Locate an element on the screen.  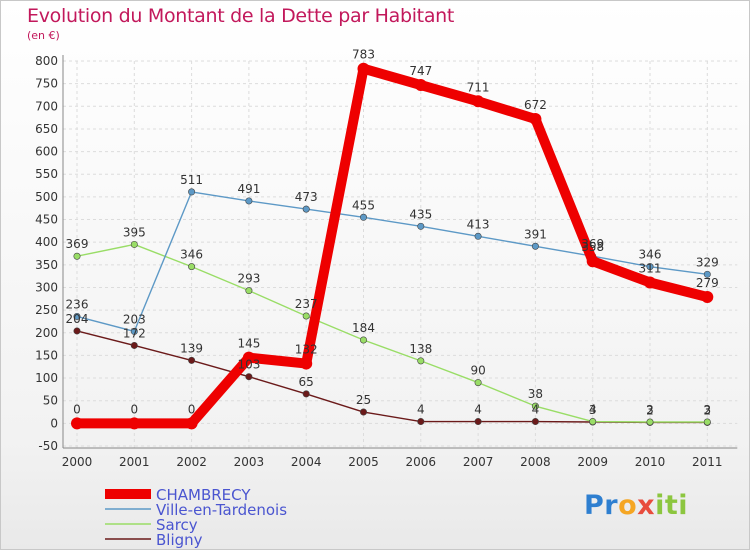
data-label: 3 is located at coordinates (707, 410).